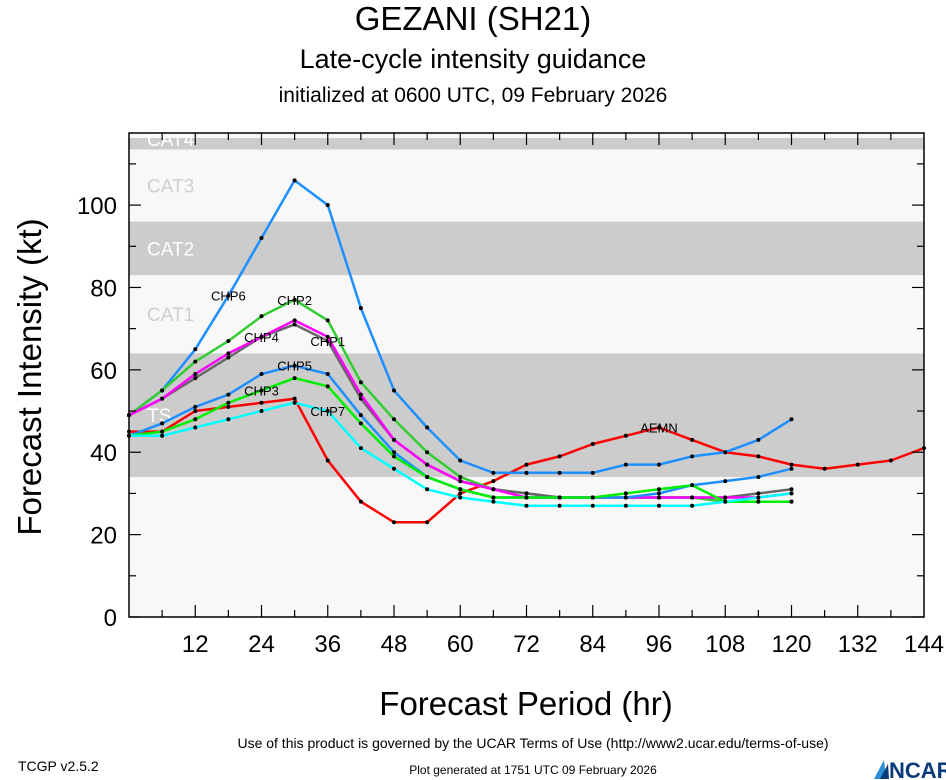 The height and width of the screenshot is (780, 946). Describe the element at coordinates (659, 644) in the screenshot. I see `x-tick-label: 96` at that location.